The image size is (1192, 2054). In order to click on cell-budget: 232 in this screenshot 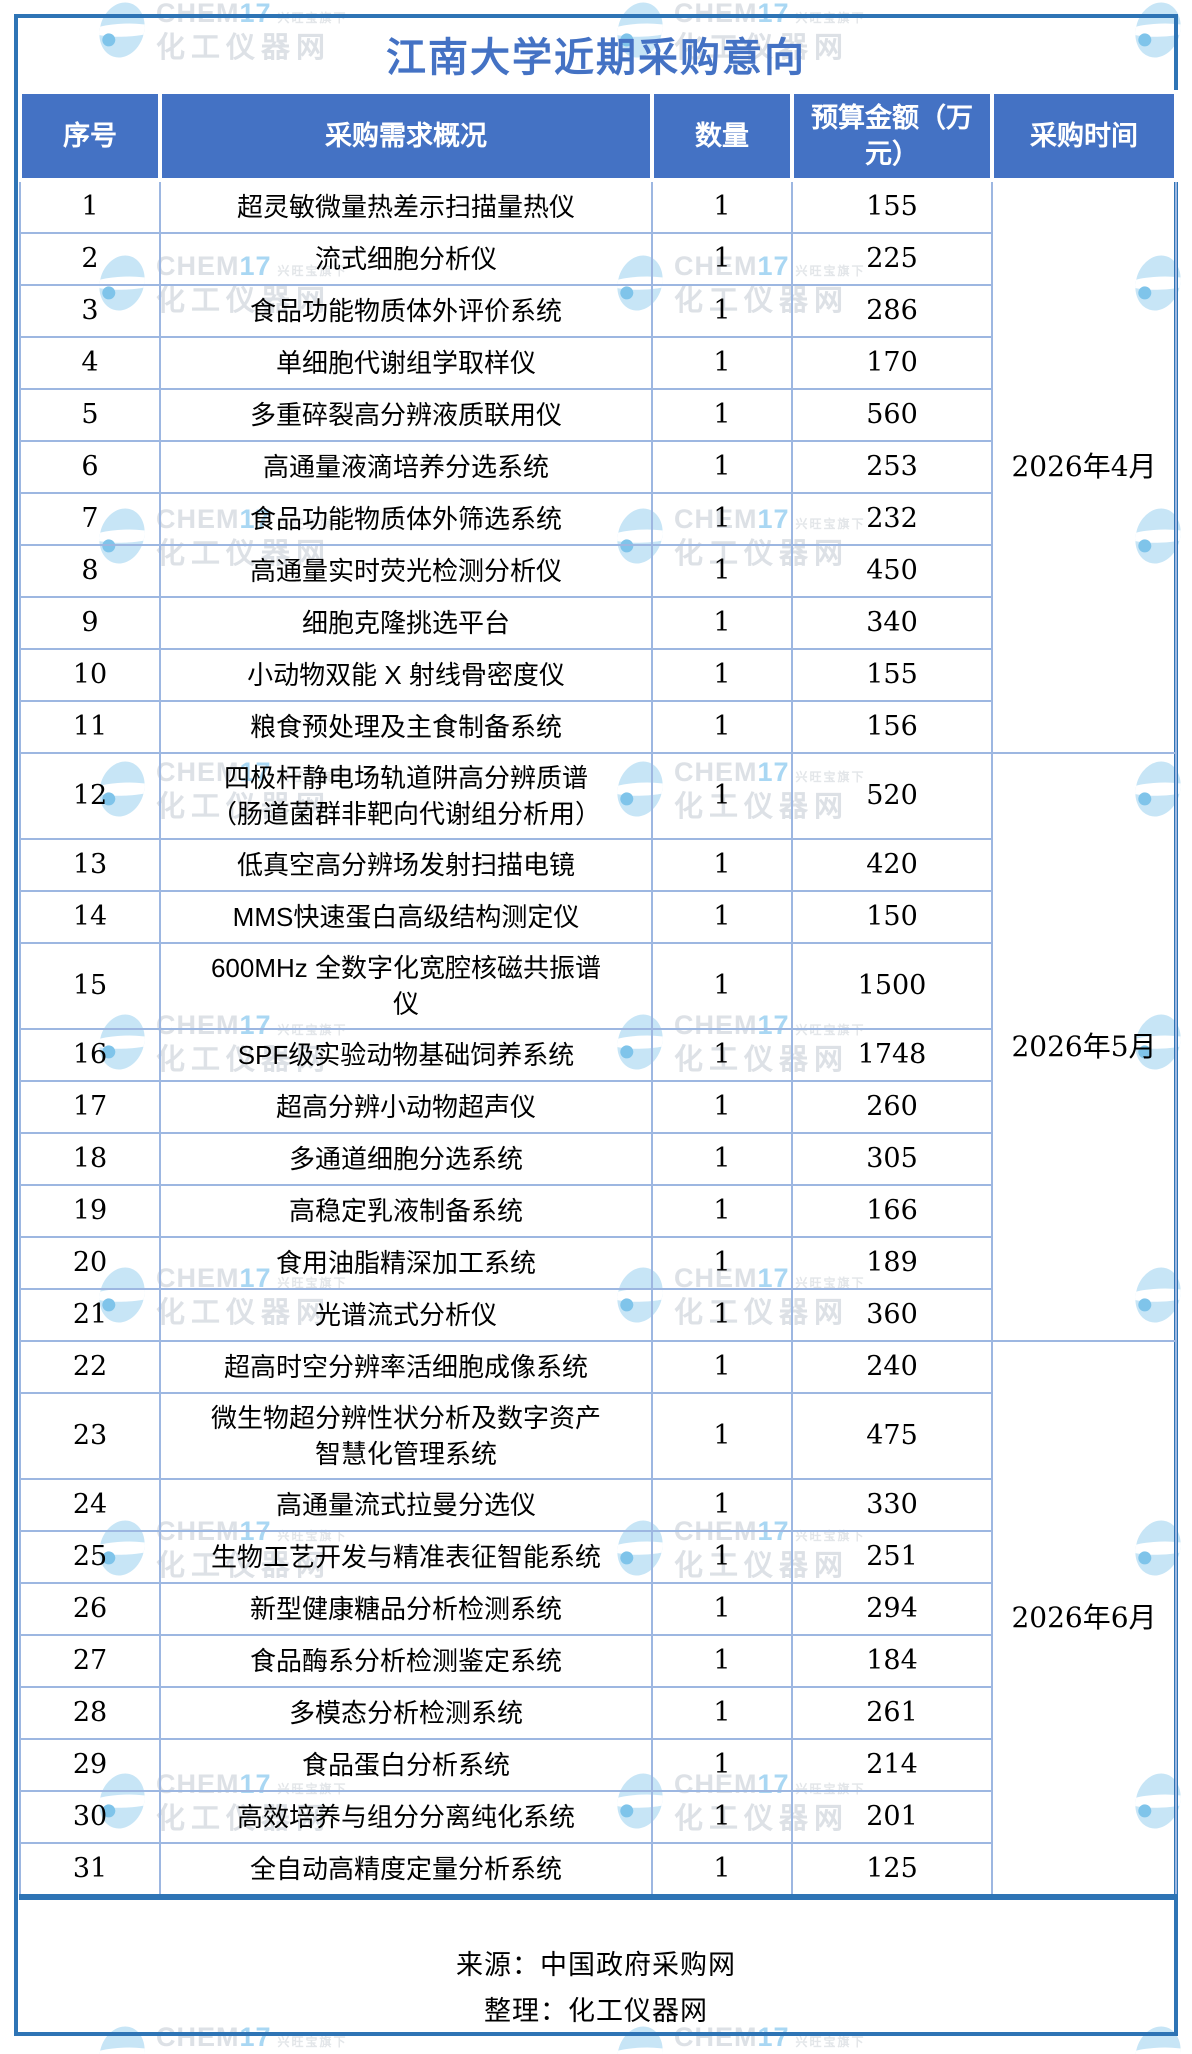, I will do `click(892, 519)`.